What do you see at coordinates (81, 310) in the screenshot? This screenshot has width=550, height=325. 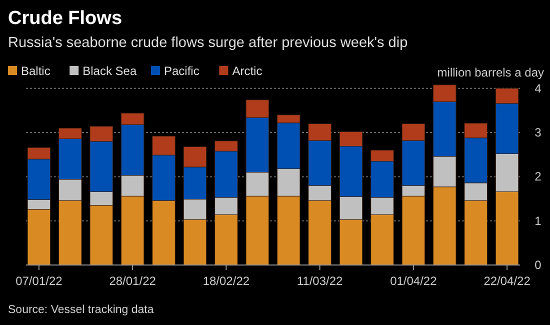 I see `source-note: Source: Vessel tracking data` at bounding box center [81, 310].